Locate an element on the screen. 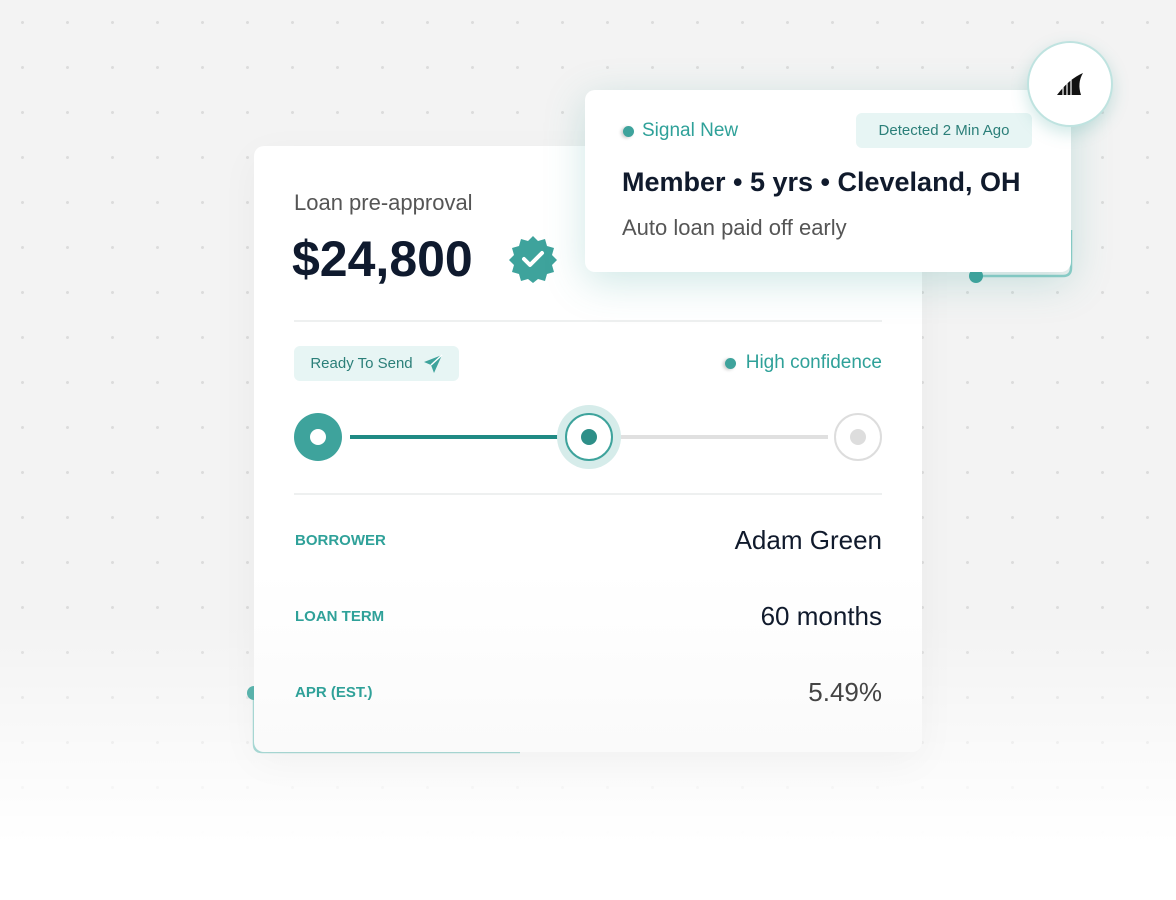 This screenshot has height=900, width=1176. time-text: Detected 2 Min Ago is located at coordinates (944, 130).